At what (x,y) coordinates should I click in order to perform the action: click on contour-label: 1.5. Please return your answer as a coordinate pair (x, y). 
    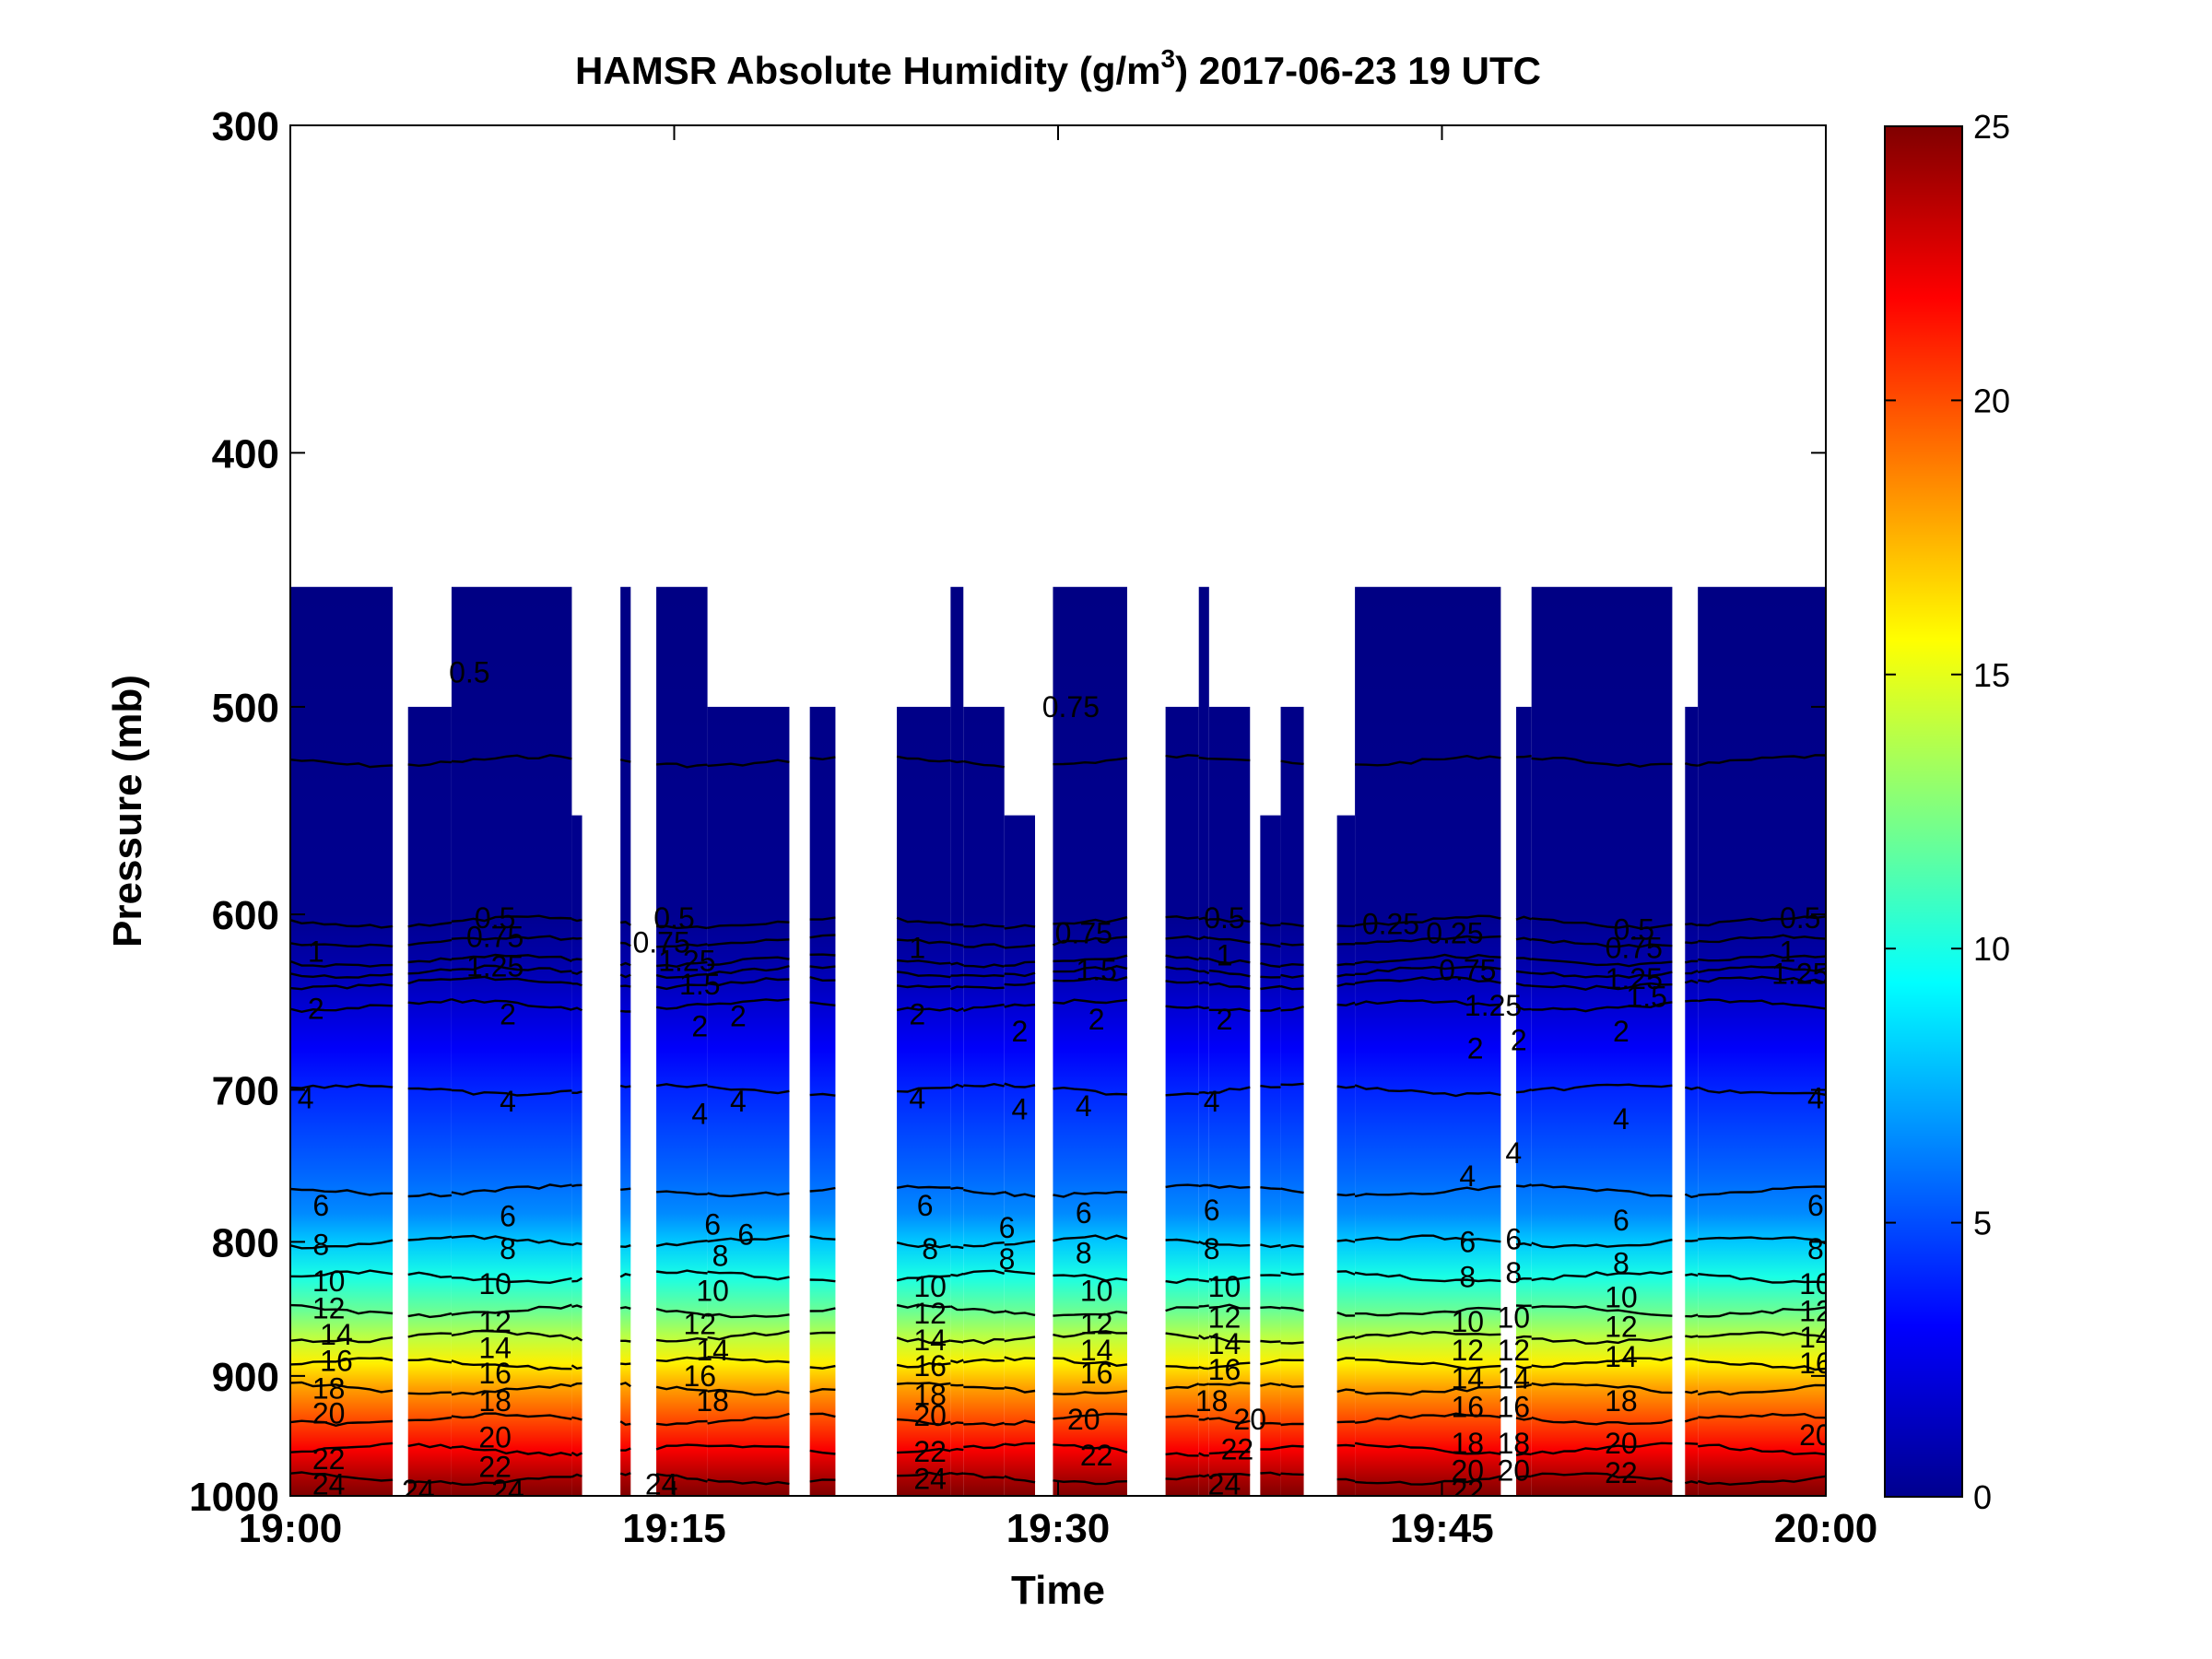
    Looking at the image, I should click on (699, 984).